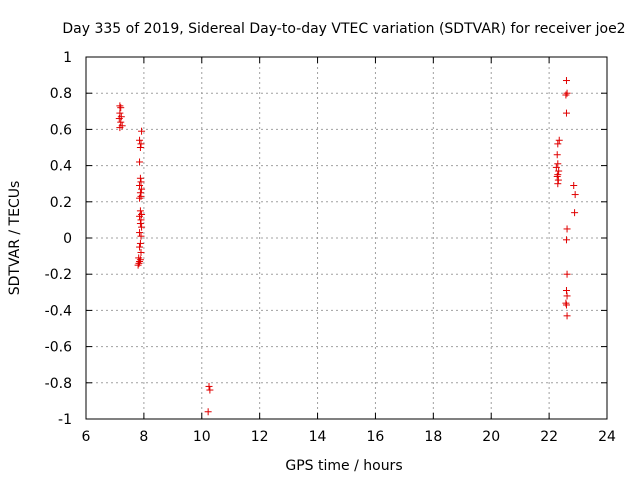 The height and width of the screenshot is (480, 640). I want to click on x-tick-label: 20, so click(491, 437).